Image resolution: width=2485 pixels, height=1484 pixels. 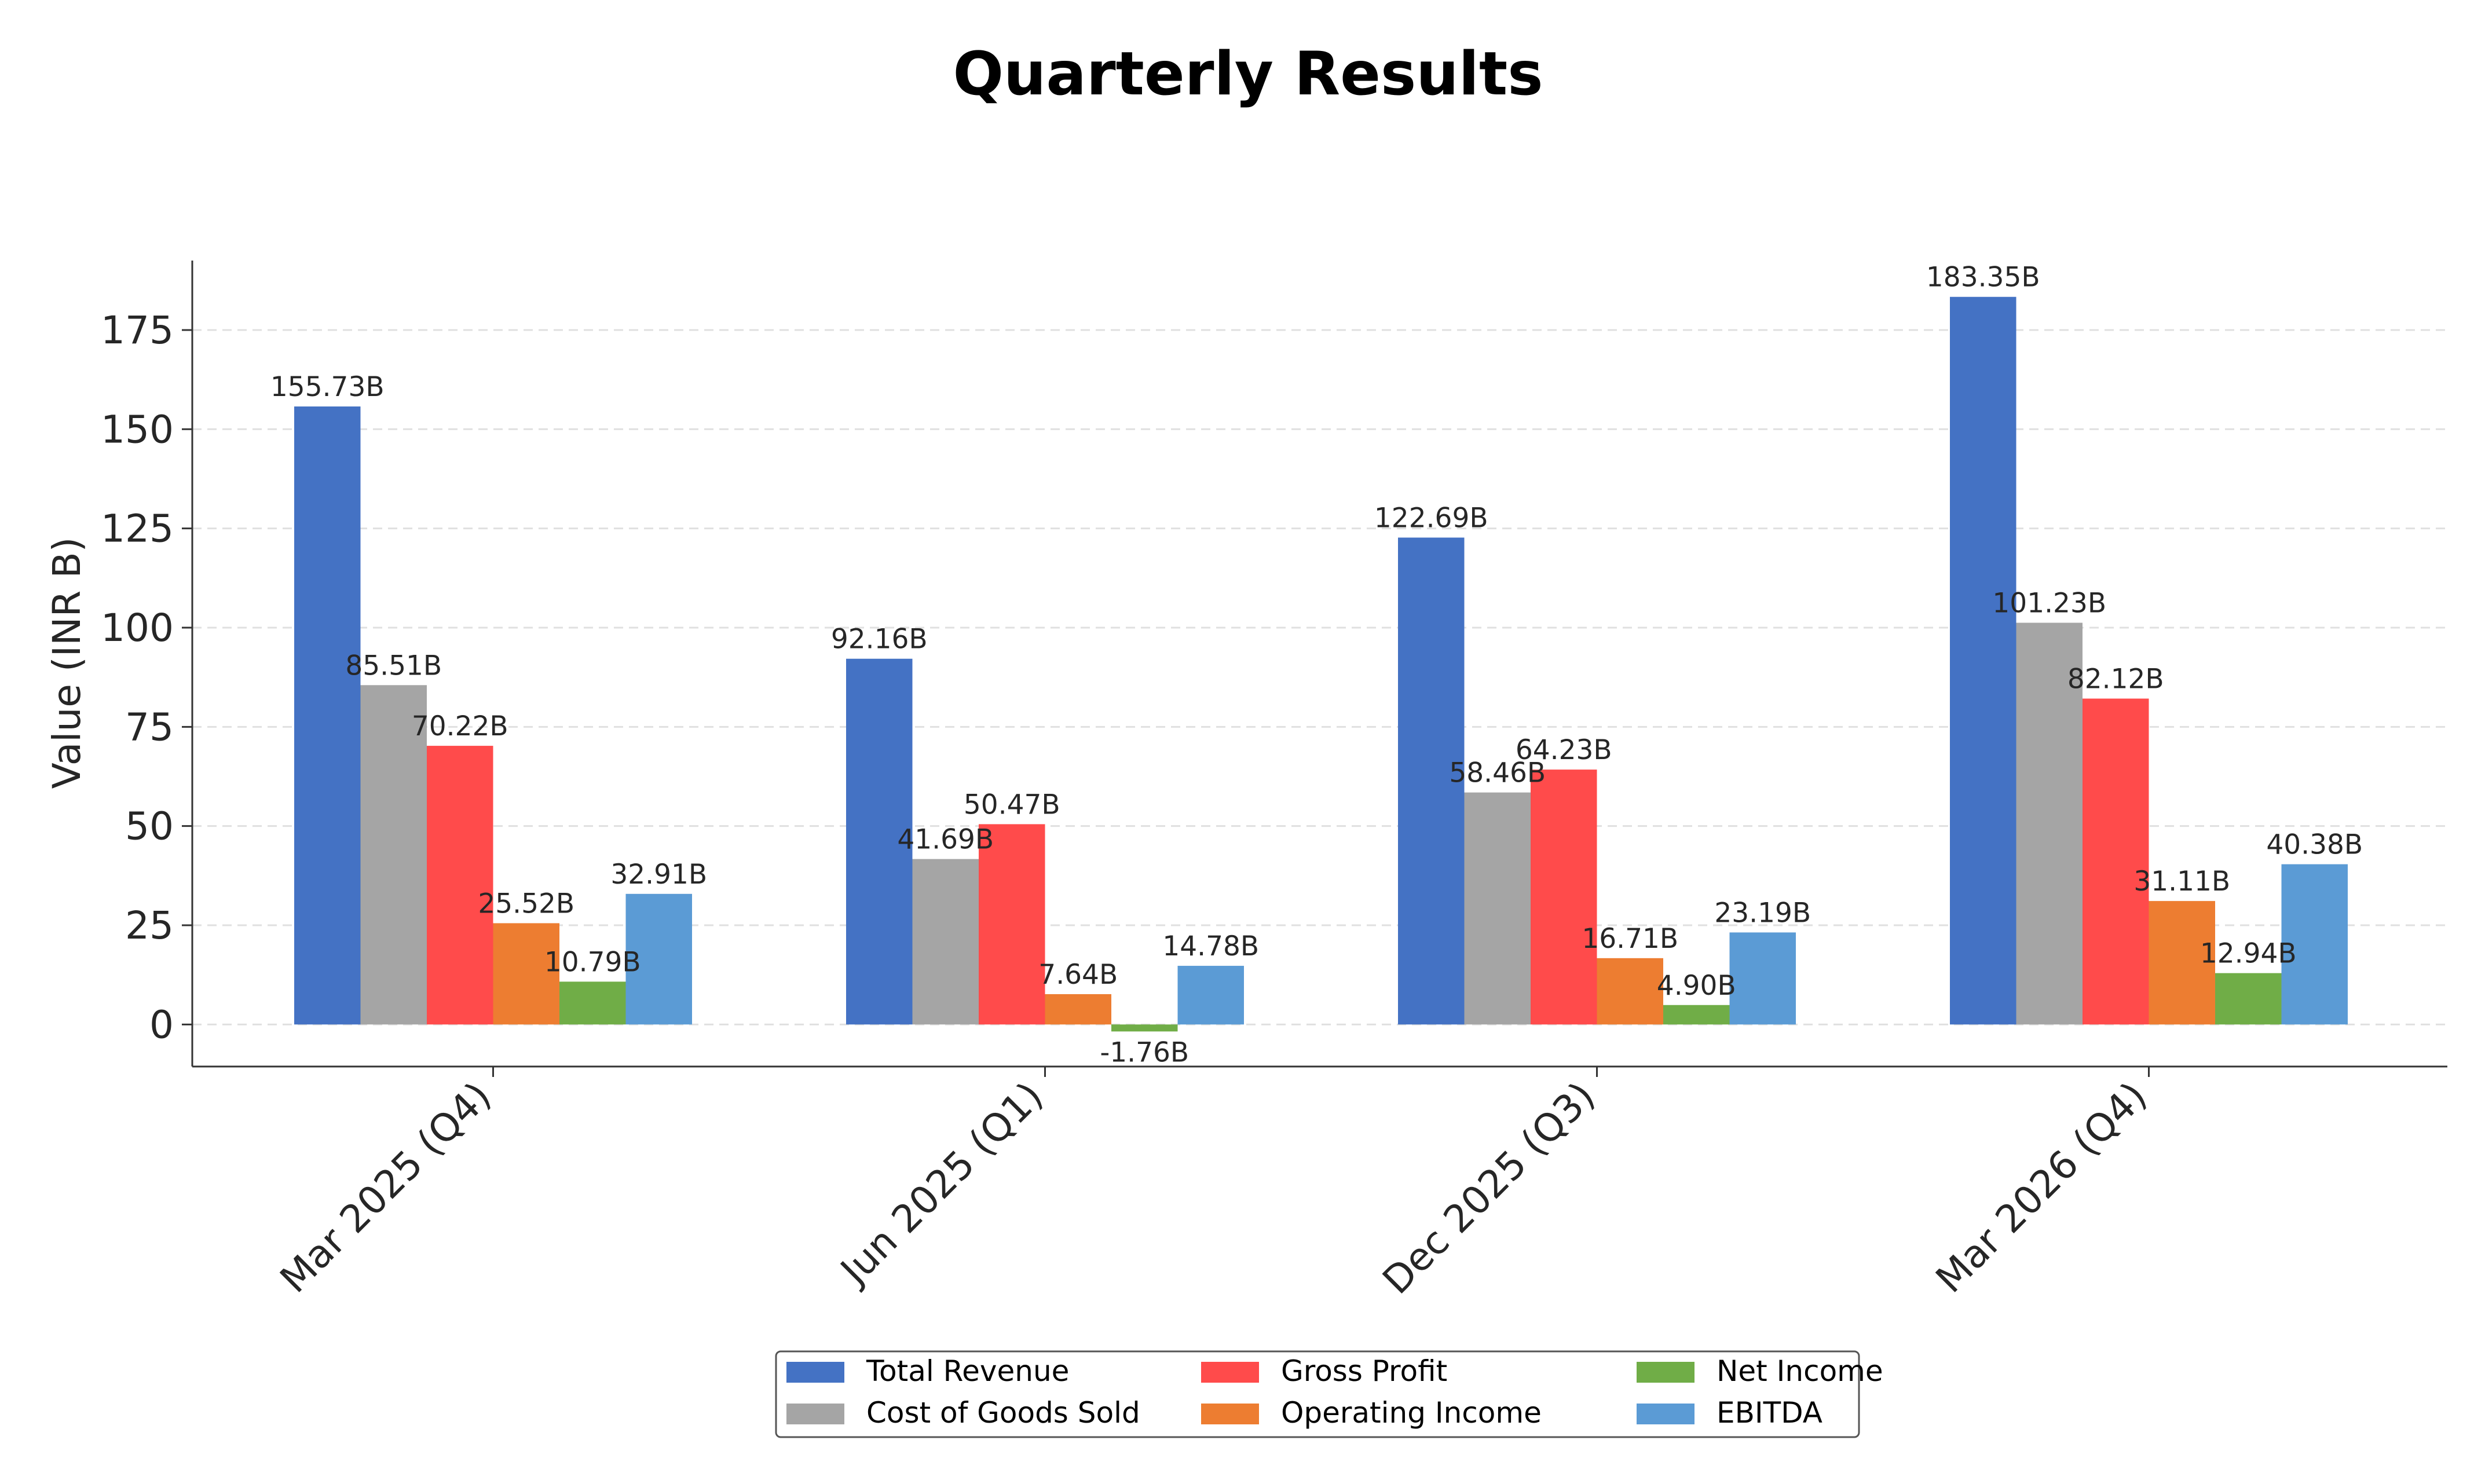 I want to click on legend-item: Total Revenue, so click(x=927, y=1371).